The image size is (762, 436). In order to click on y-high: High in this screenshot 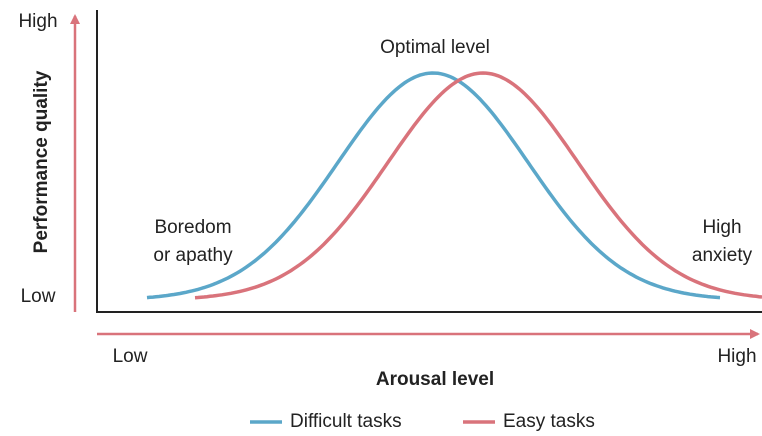, I will do `click(37, 21)`.